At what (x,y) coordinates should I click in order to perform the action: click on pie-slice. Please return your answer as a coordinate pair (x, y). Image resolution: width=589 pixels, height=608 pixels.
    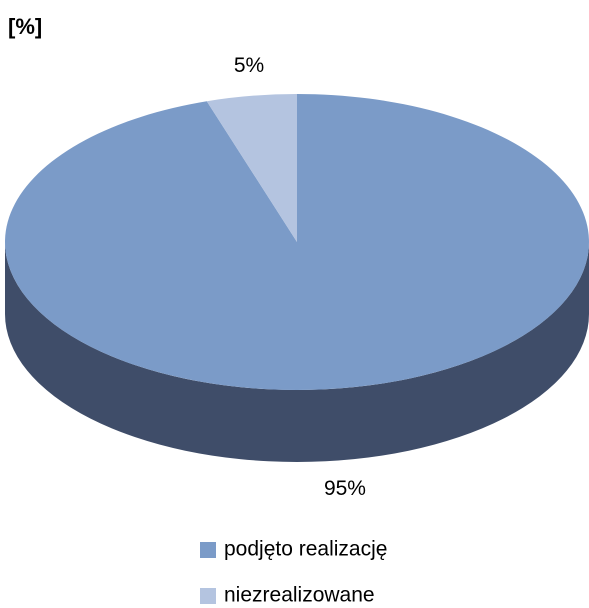
    Looking at the image, I should click on (251, 168).